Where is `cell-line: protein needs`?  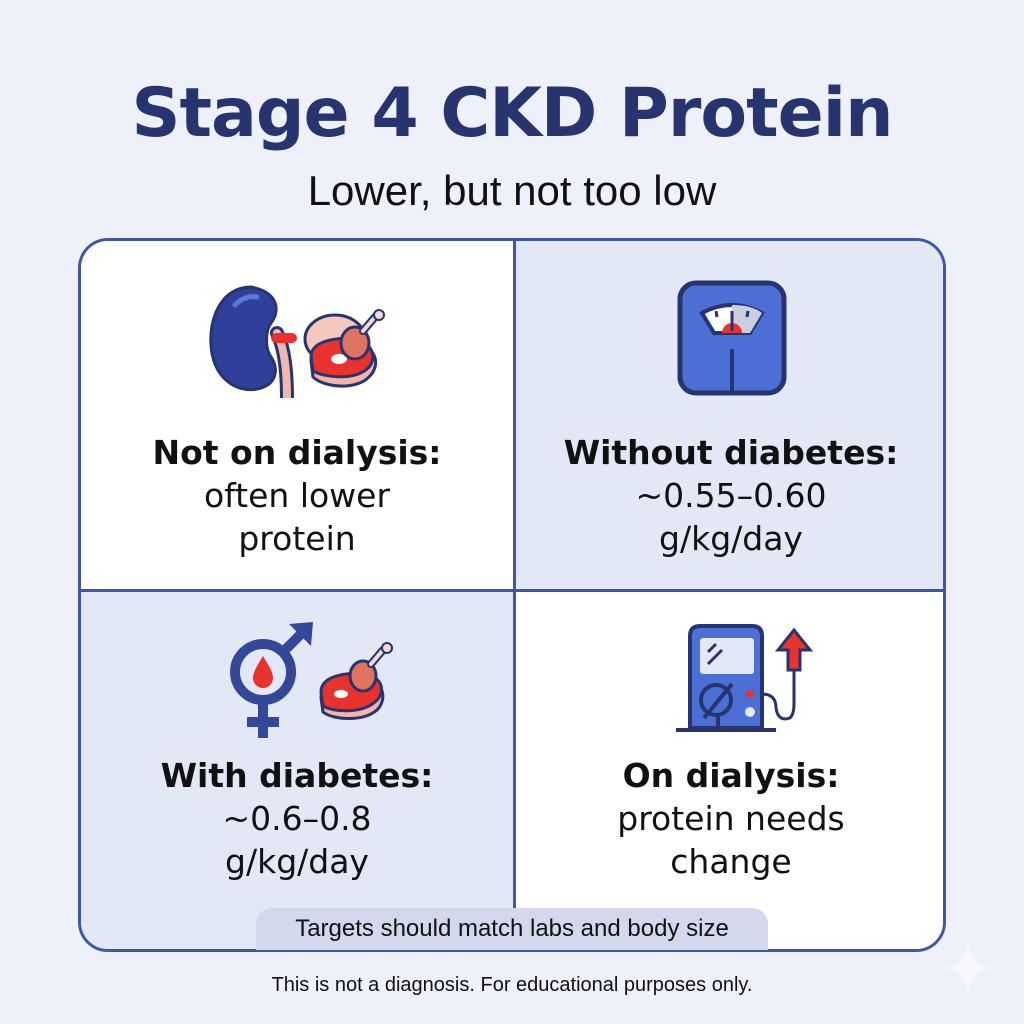 cell-line: protein needs is located at coordinates (731, 818).